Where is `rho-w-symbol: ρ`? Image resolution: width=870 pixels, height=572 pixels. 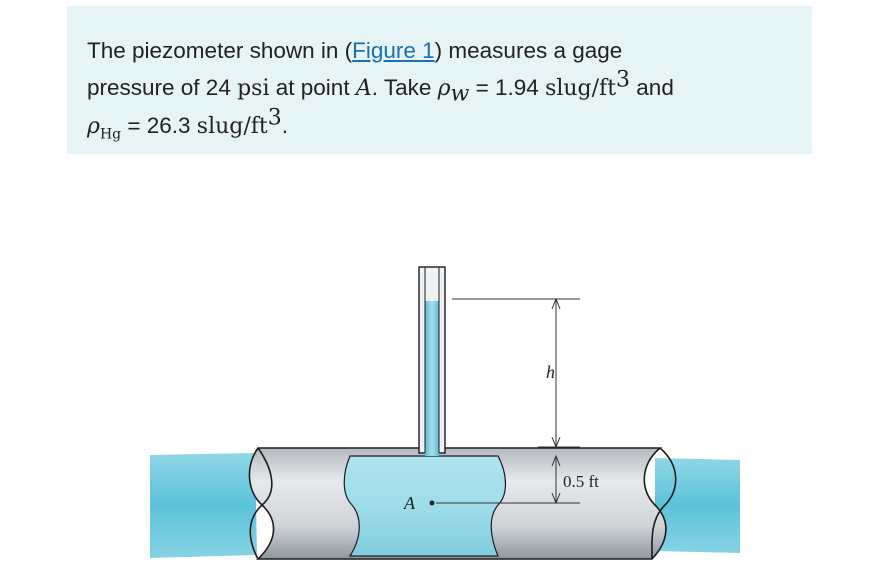 rho-w-symbol: ρ is located at coordinates (444, 88).